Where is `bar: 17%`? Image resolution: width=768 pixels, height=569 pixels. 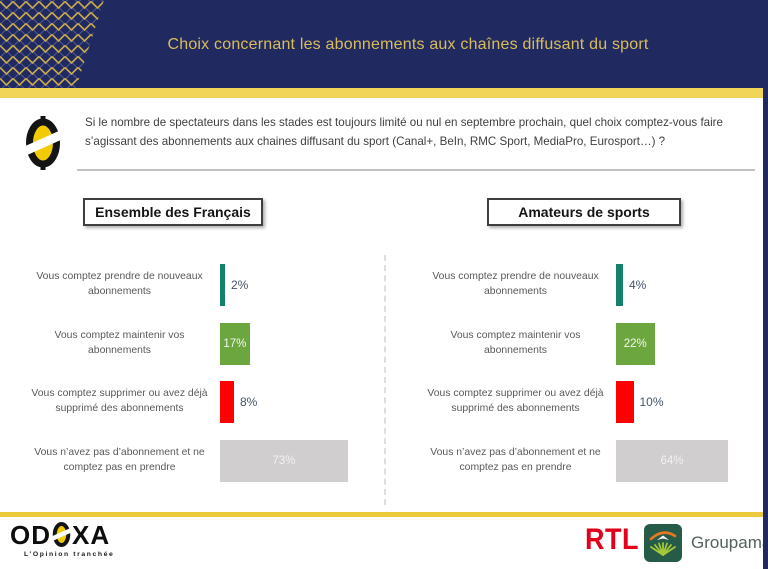
bar: 17% is located at coordinates (235, 344).